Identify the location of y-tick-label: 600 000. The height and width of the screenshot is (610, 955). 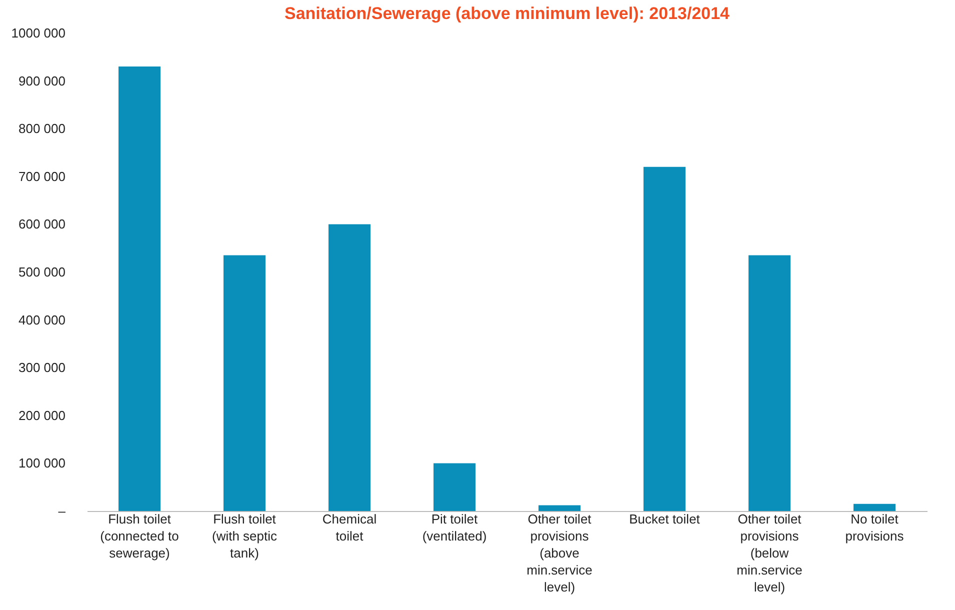
(42, 224).